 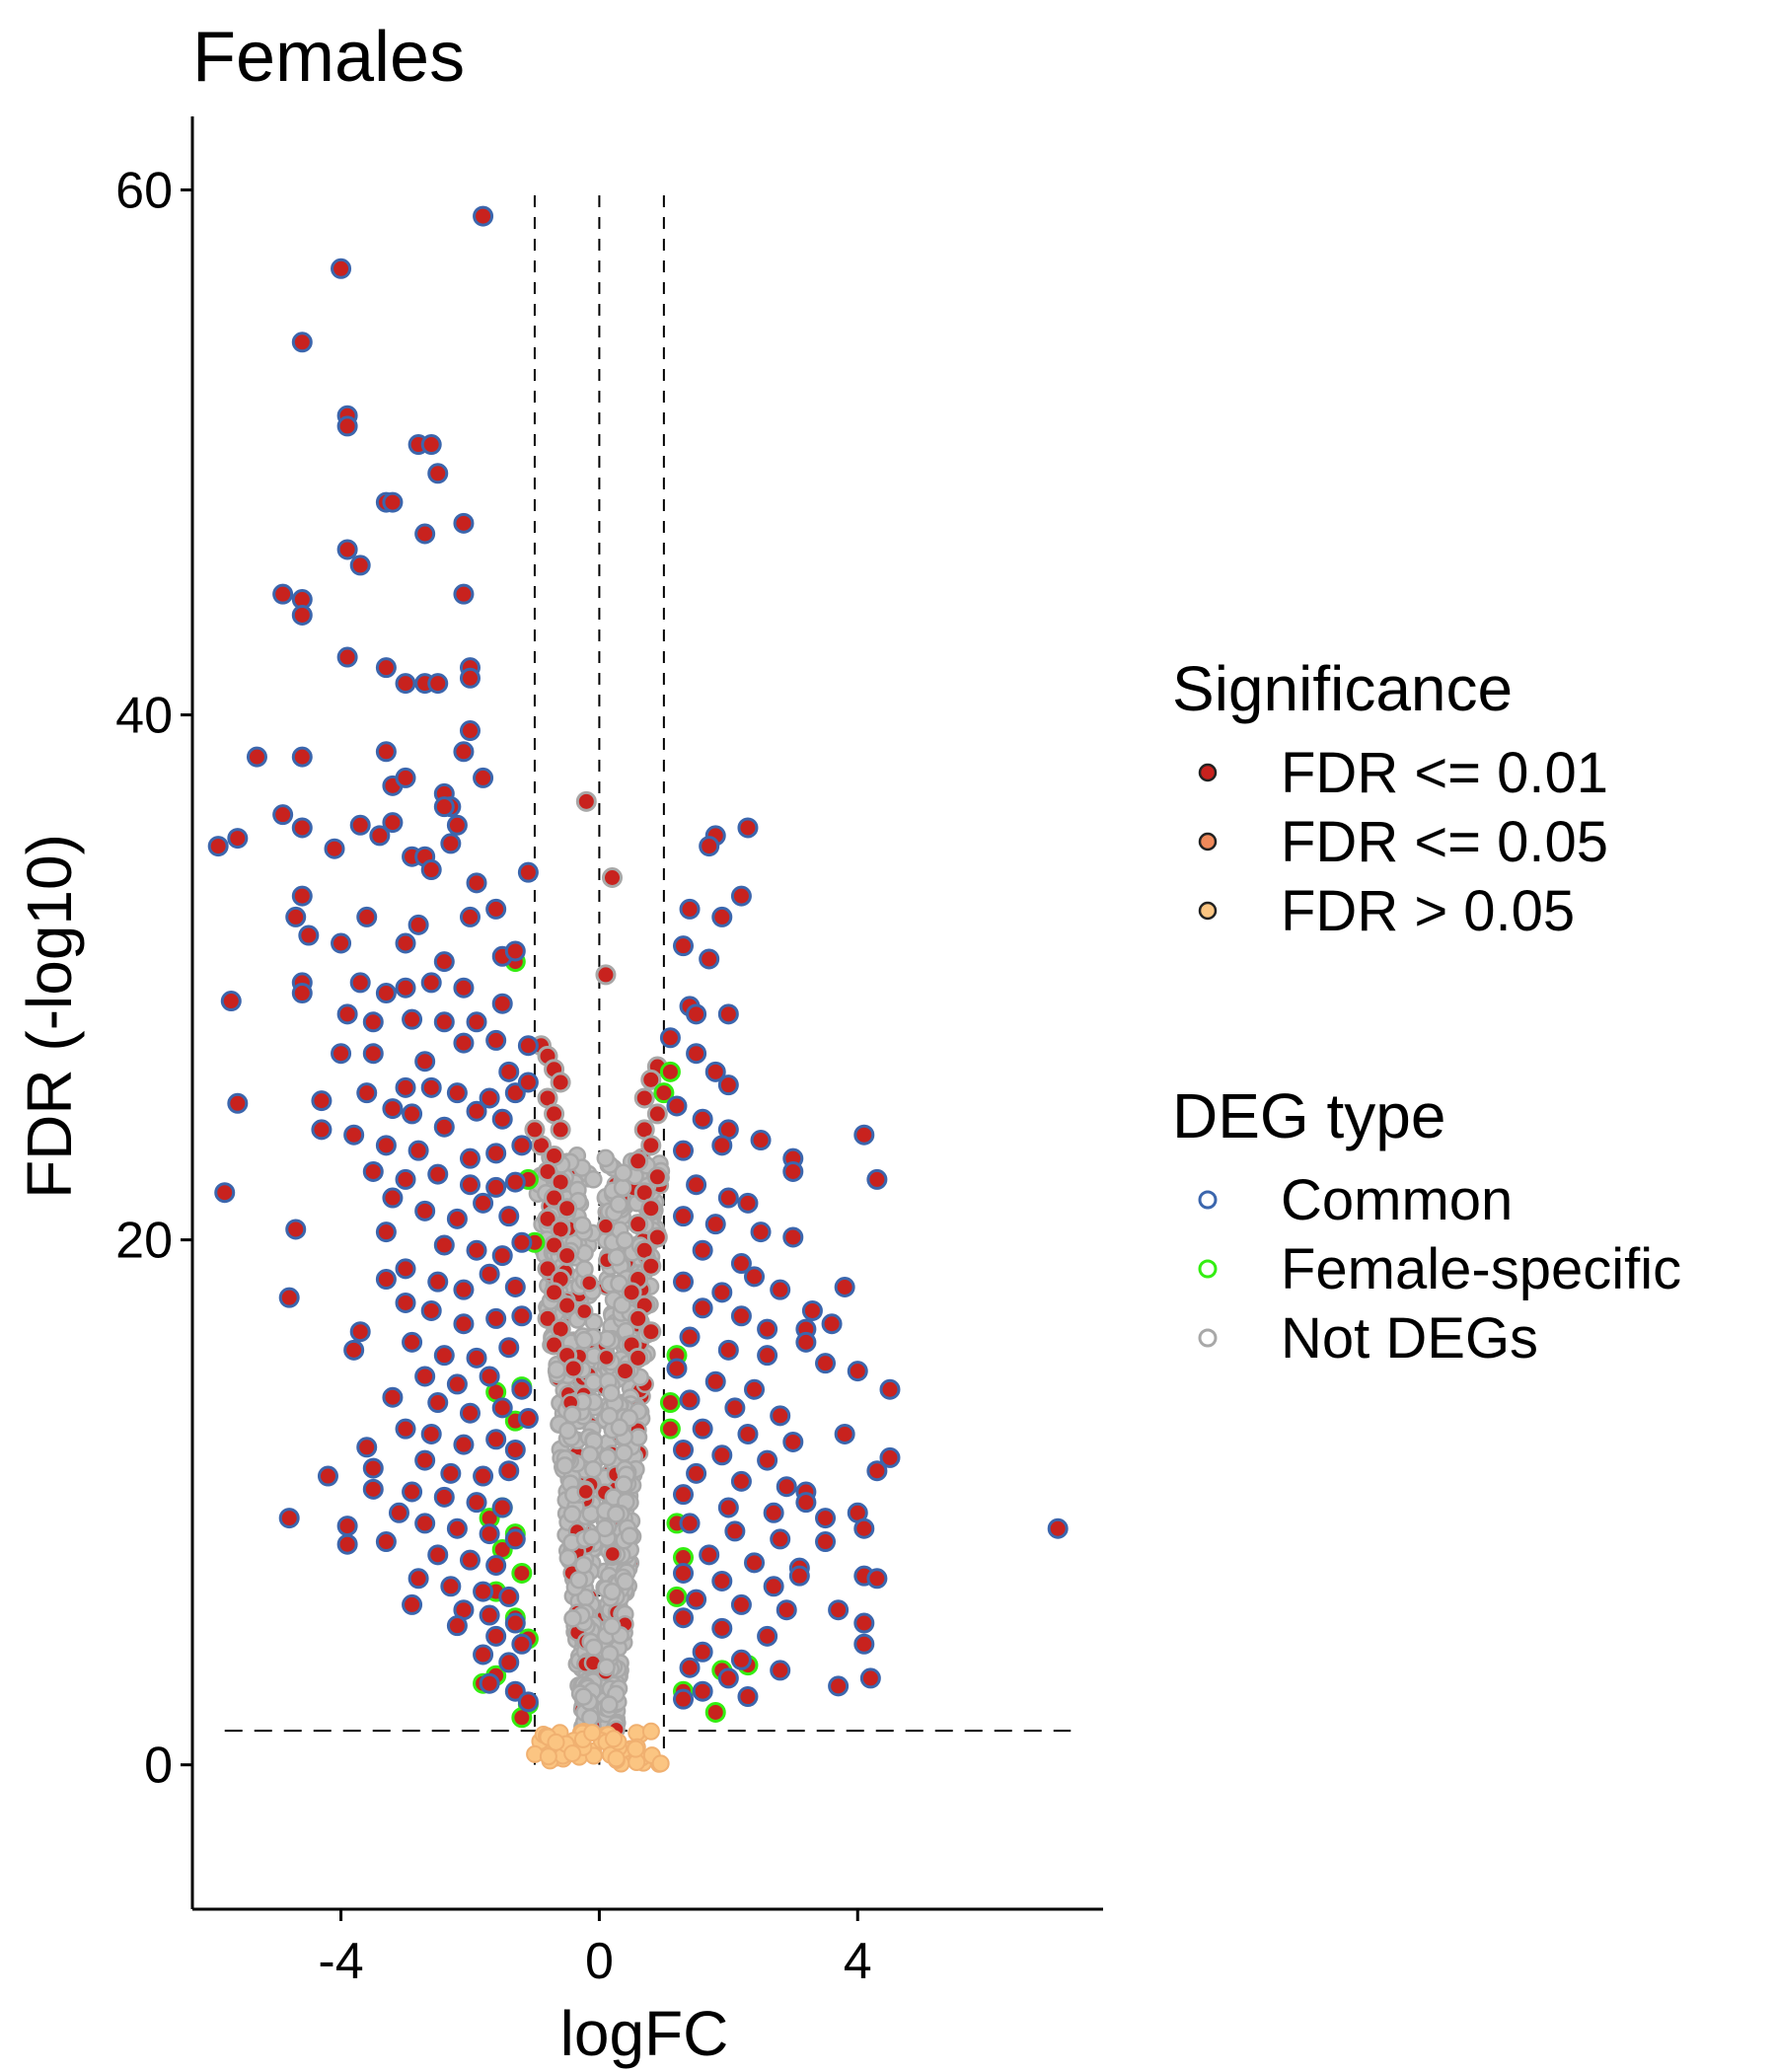 What do you see at coordinates (1410, 1338) in the screenshot?
I see `legend-item-label: Not DEGs` at bounding box center [1410, 1338].